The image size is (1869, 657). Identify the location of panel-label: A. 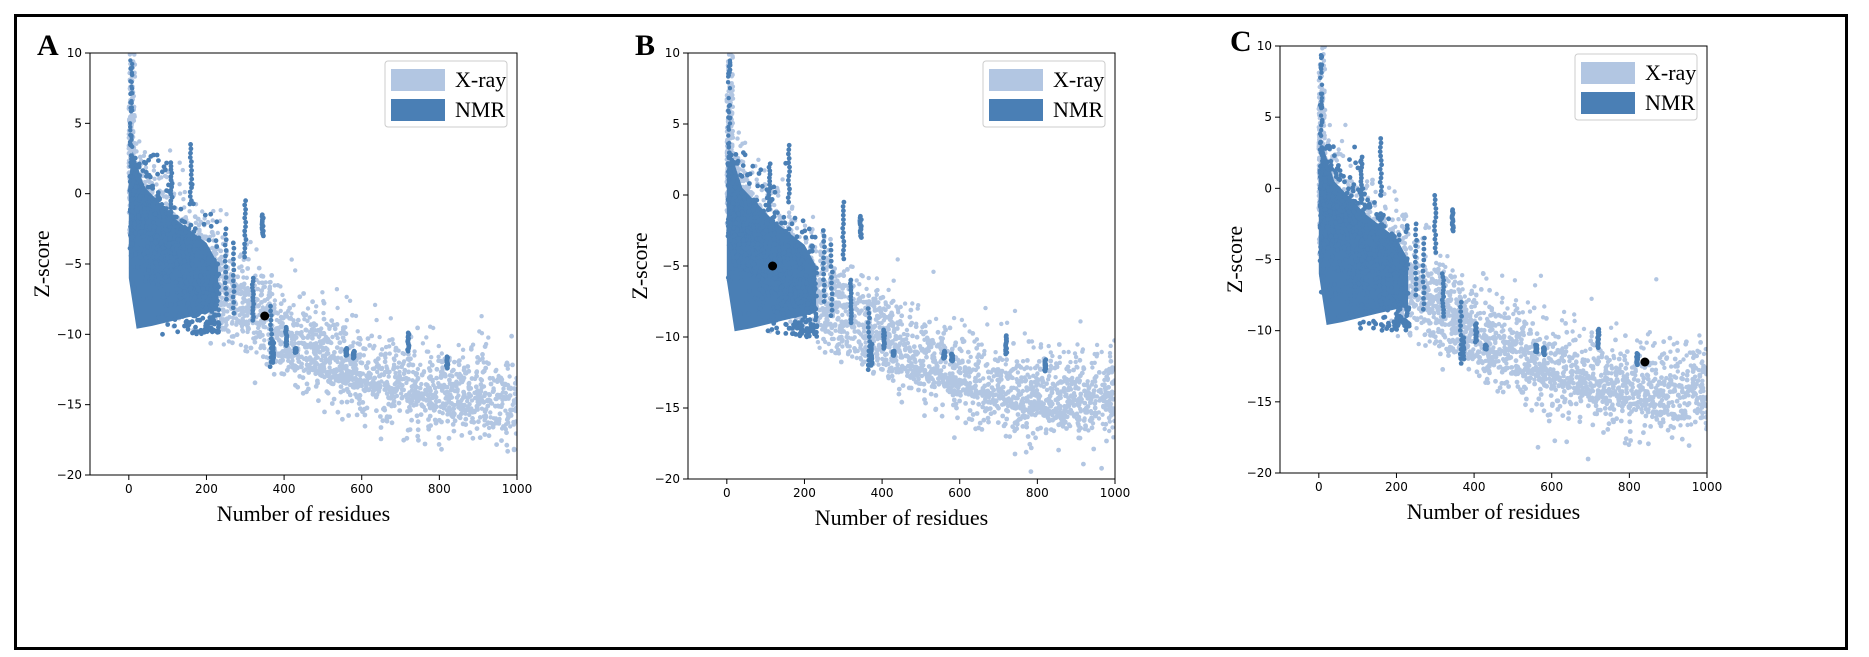
(48, 45).